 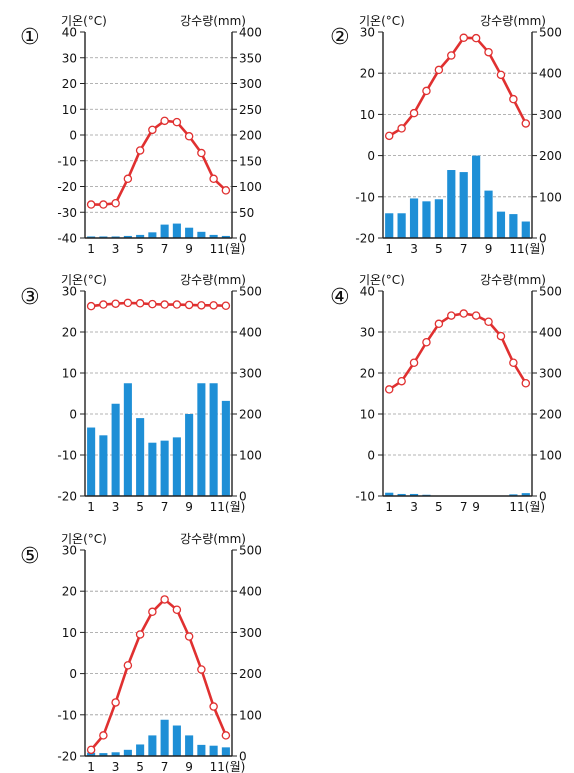 I want to click on left-tick-label: -40, so click(x=67, y=239).